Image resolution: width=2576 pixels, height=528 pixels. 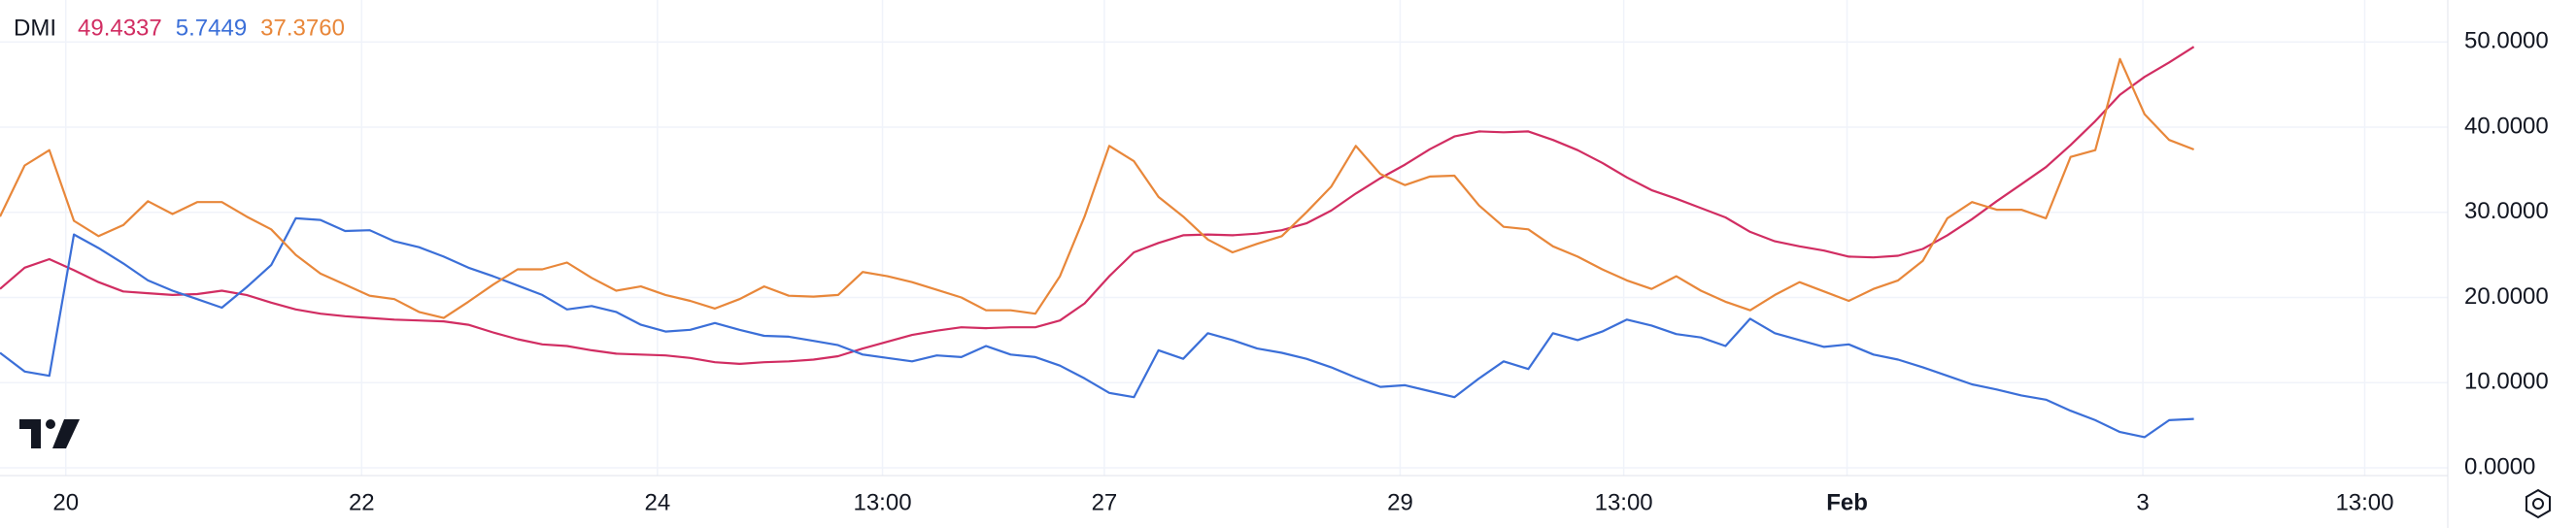 What do you see at coordinates (2506, 382) in the screenshot?
I see `y-tick-label: 10.0000` at bounding box center [2506, 382].